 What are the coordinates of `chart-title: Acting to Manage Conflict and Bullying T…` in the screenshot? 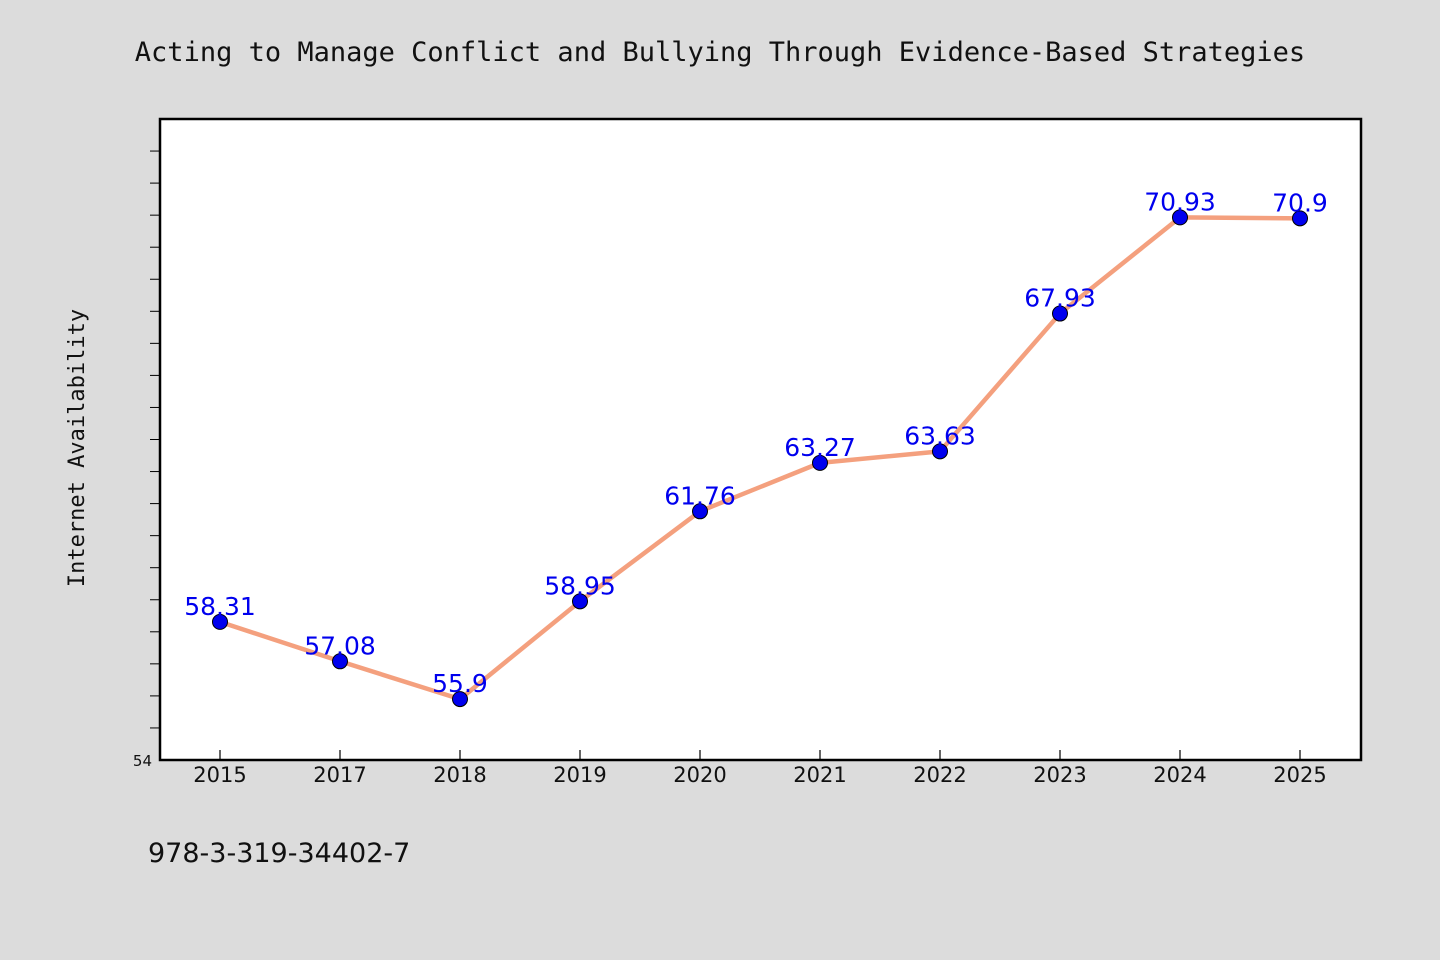 It's located at (720, 52).